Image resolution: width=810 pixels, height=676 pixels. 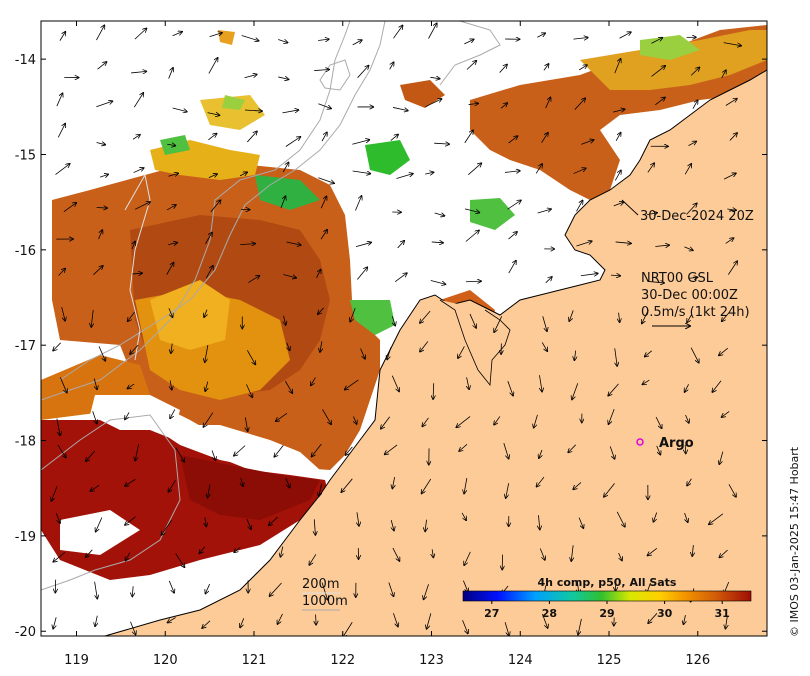 I want to click on colorbar-gradient, so click(x=607, y=596).